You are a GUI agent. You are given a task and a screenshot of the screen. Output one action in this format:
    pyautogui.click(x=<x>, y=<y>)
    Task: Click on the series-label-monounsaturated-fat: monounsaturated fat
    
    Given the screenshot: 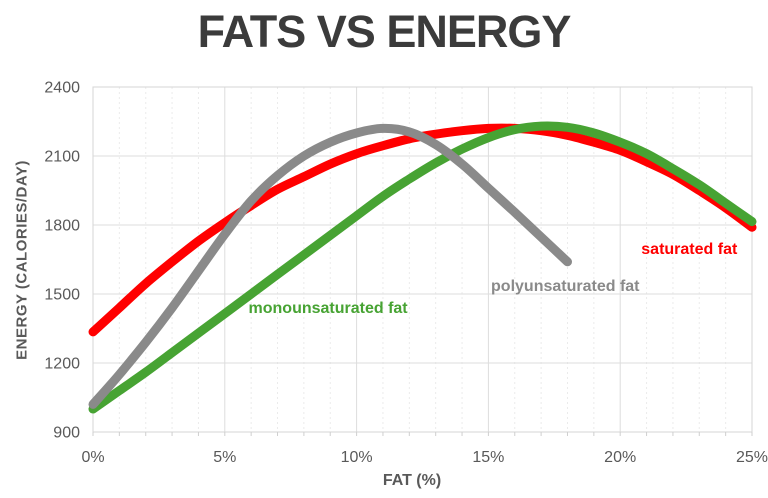 What is the action you would take?
    pyautogui.click(x=328, y=308)
    